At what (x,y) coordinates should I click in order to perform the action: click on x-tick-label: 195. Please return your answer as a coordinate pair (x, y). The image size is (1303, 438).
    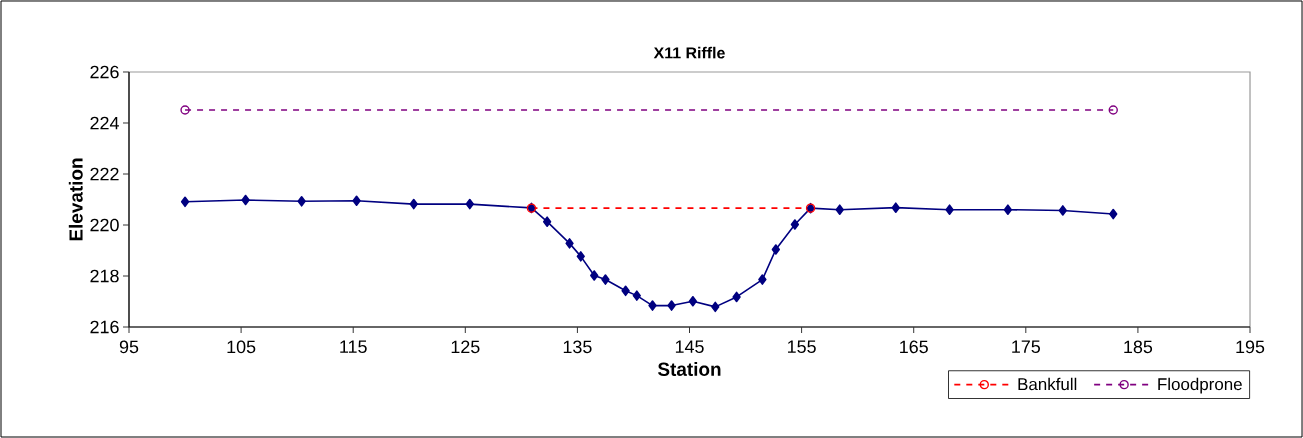
    Looking at the image, I should click on (1250, 347).